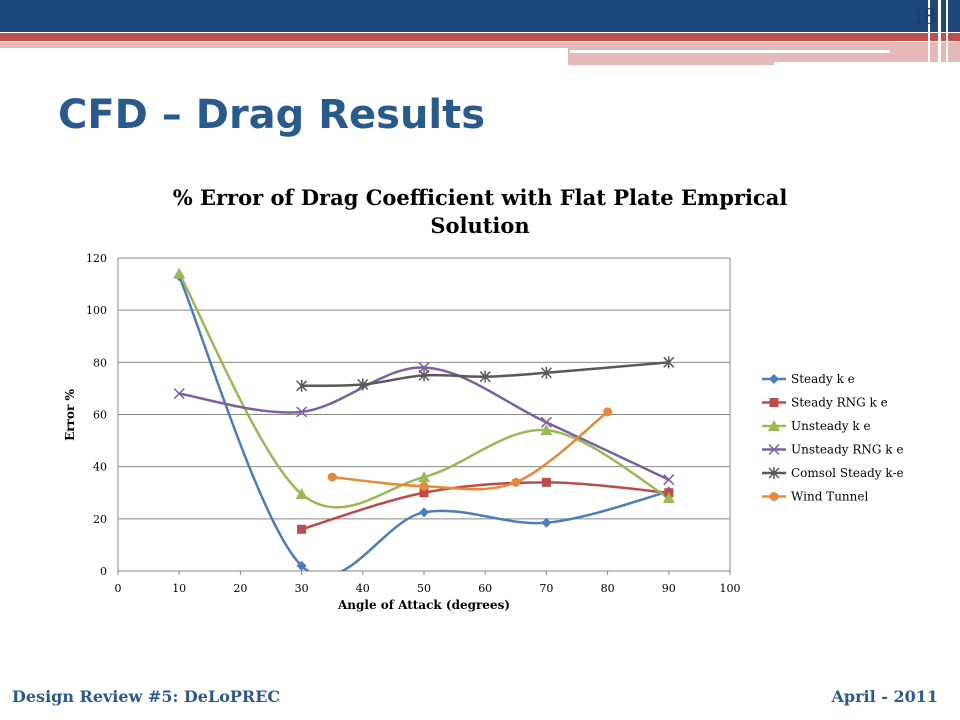 The image size is (960, 720). Describe the element at coordinates (70, 415) in the screenshot. I see `y-axis-label: Error %` at that location.